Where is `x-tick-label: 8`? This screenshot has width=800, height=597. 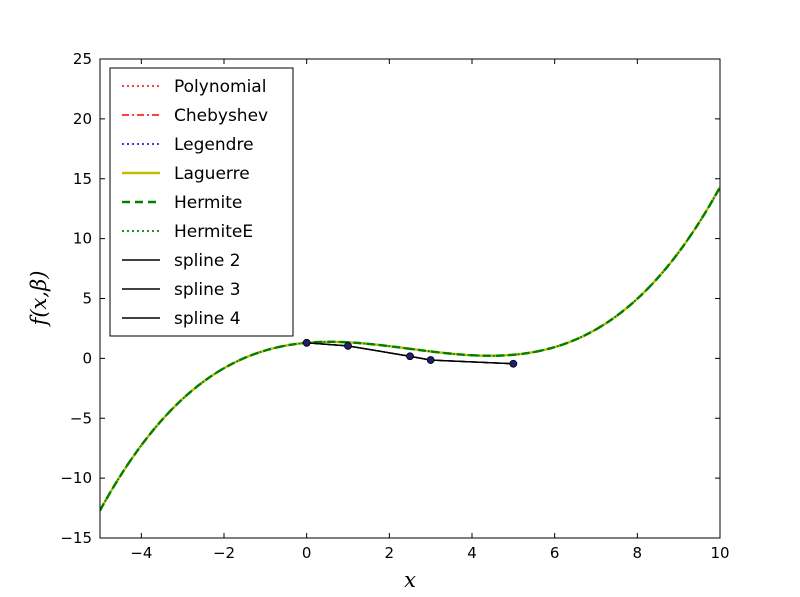 x-tick-label: 8 is located at coordinates (638, 553).